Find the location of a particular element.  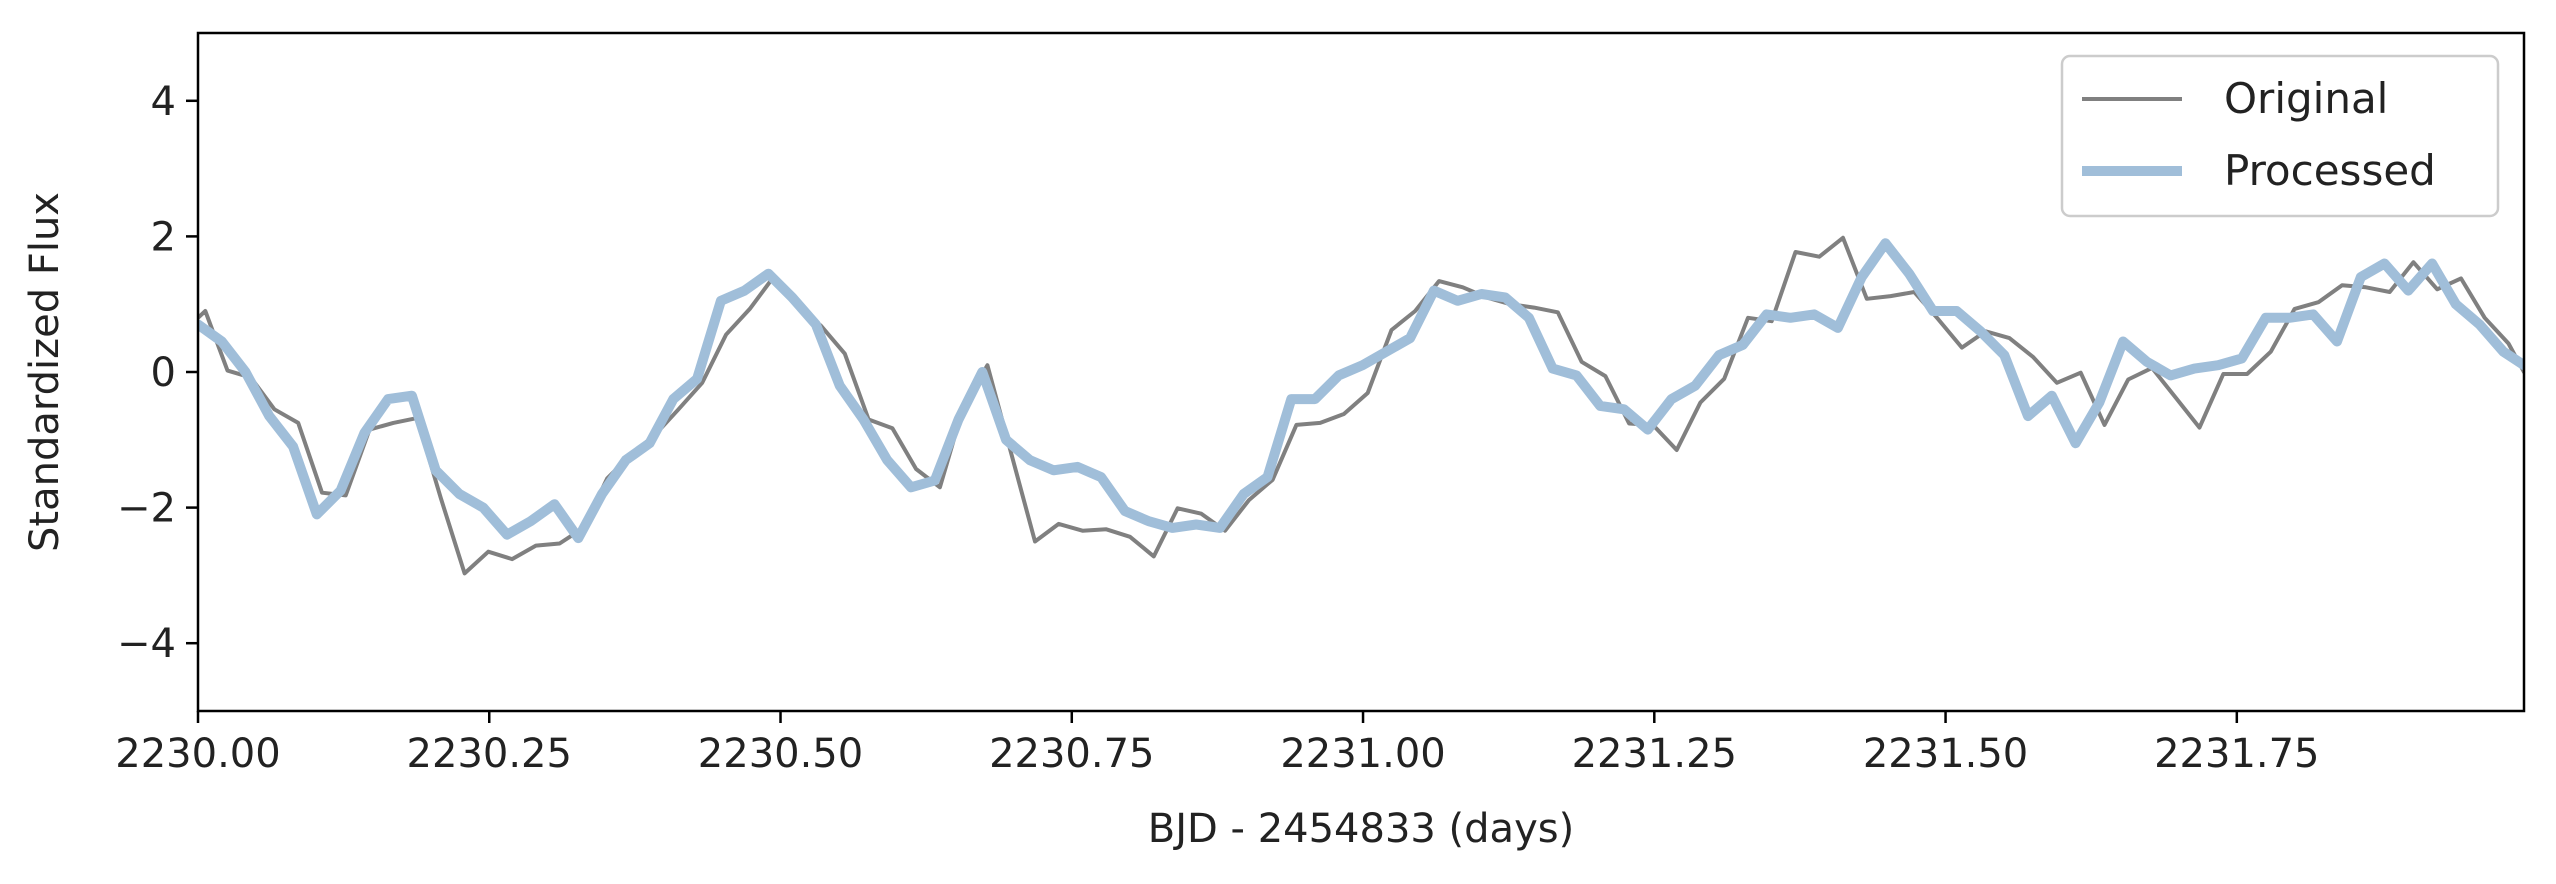

x-tick-label: 2231.00 is located at coordinates (1362, 754).